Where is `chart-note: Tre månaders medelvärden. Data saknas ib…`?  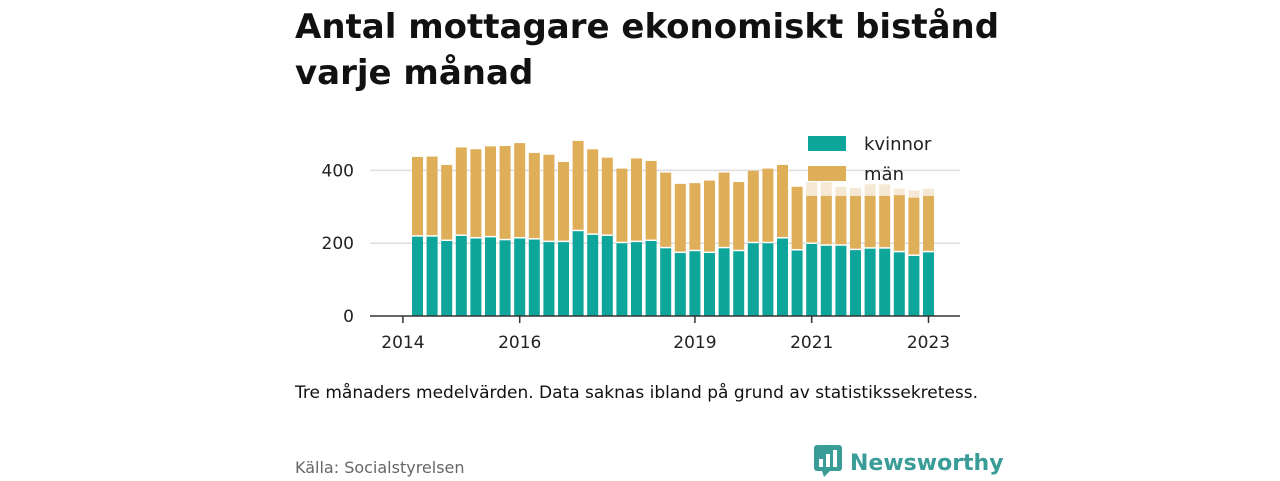
chart-note: Tre månaders medelvärden. Data saknas ib… is located at coordinates (636, 393).